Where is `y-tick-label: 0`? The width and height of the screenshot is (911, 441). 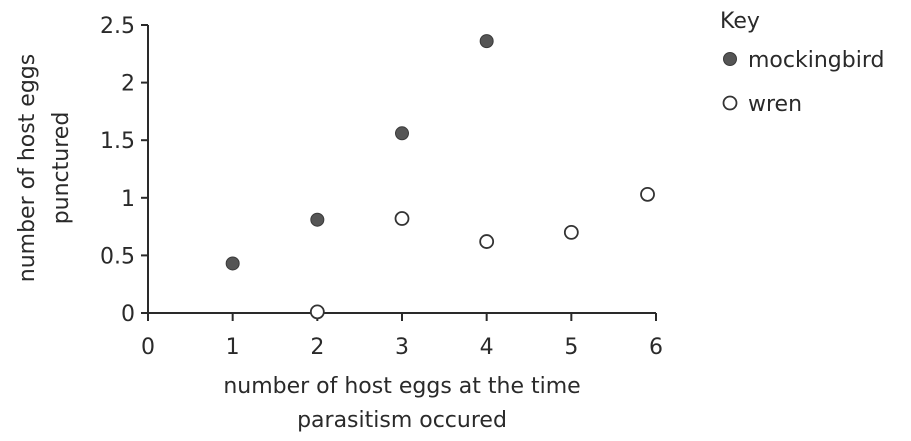
y-tick-label: 0 is located at coordinates (128, 314).